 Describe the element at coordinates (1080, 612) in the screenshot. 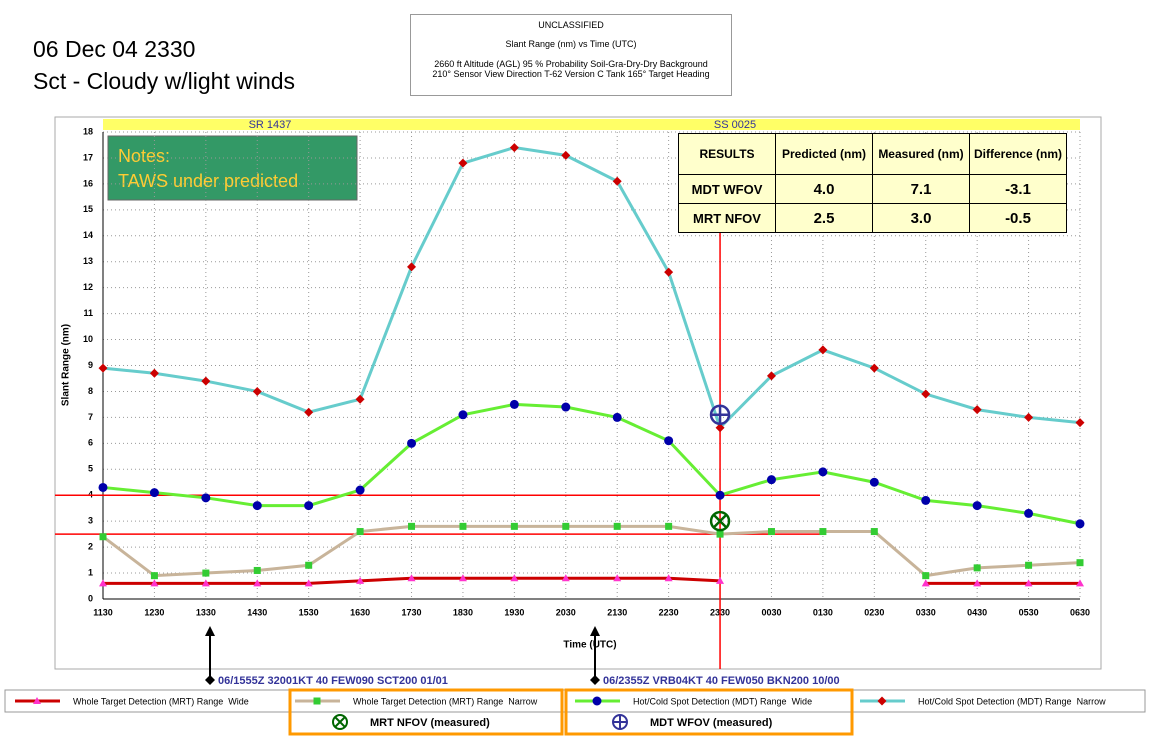

I see `x-tick-label: 0630` at that location.